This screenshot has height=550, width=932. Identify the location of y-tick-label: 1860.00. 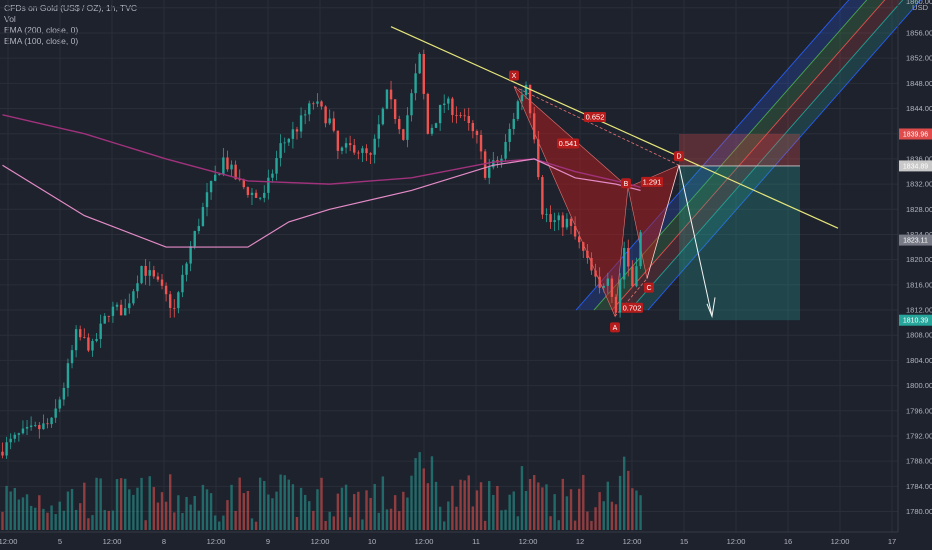
(919, 3).